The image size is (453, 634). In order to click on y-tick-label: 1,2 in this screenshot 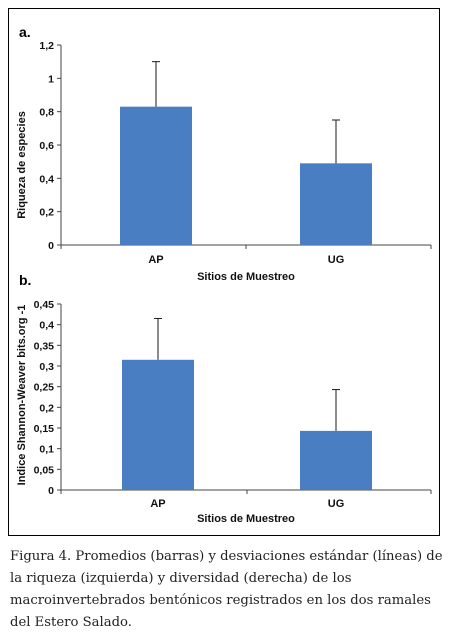, I will do `click(46, 46)`.